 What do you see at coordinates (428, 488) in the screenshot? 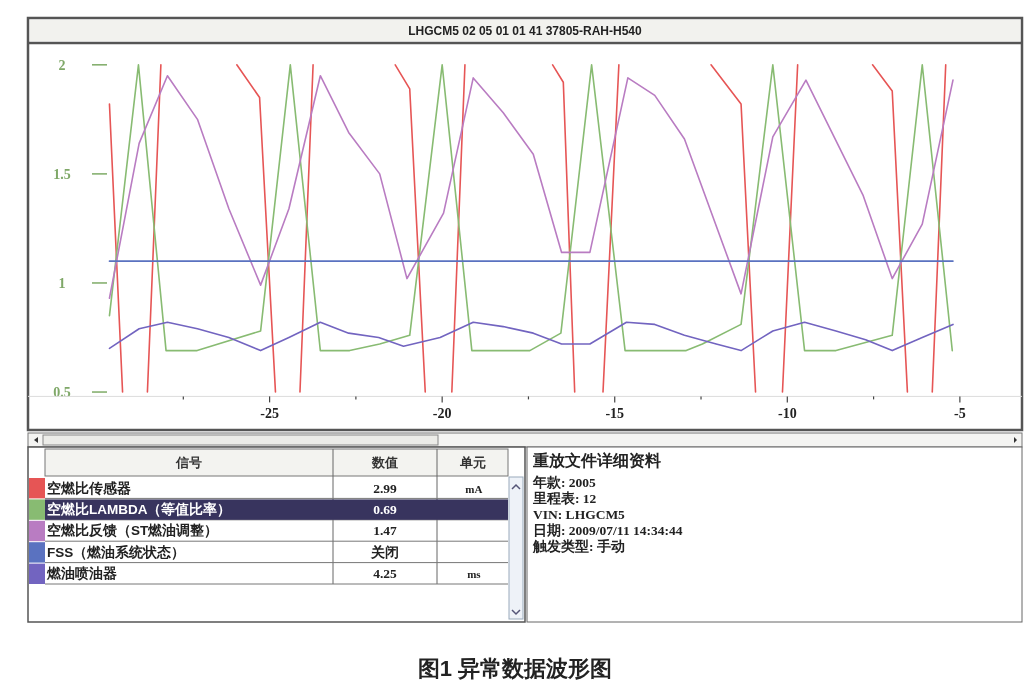
I see `text: 2.99 mA` at bounding box center [428, 488].